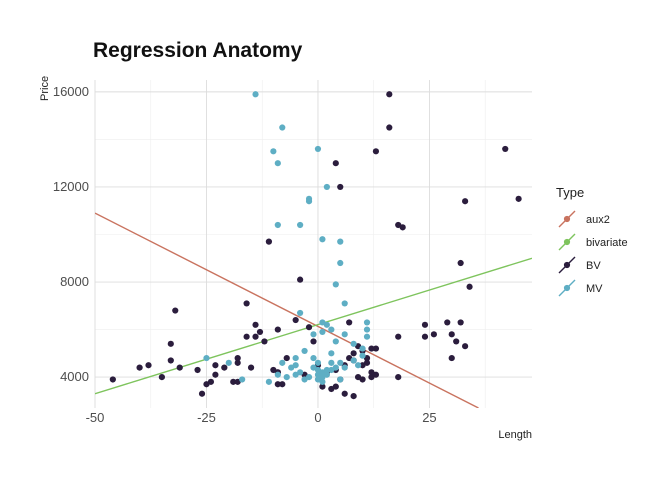  I want to click on y-tick-label: 16000, so click(71, 91).